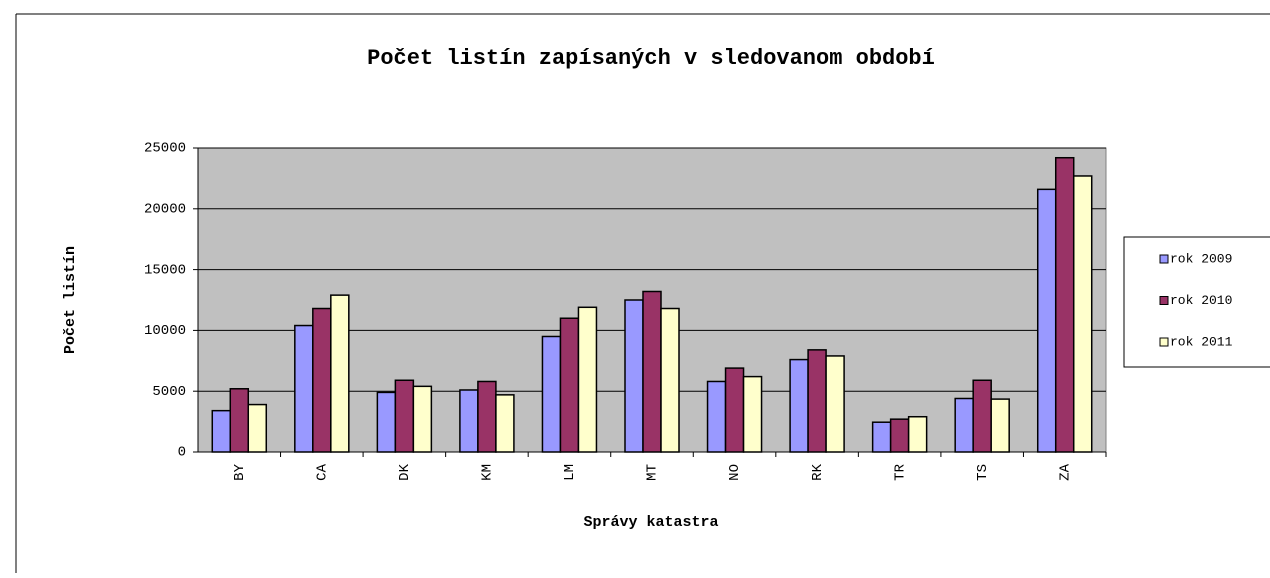 The height and width of the screenshot is (578, 1270). I want to click on legend-label: rok 2010, so click(1201, 300).